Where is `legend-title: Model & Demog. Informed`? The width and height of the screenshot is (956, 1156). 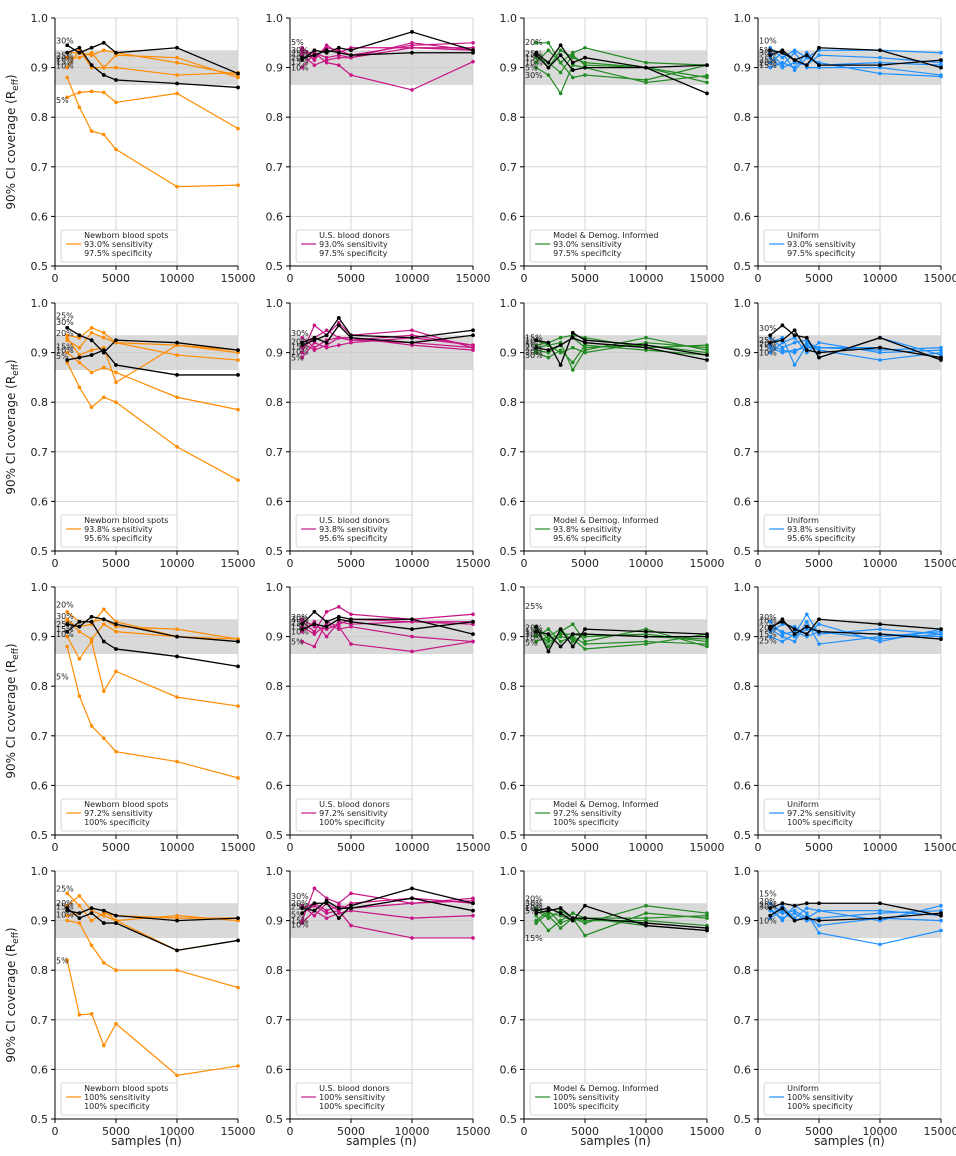 legend-title: Model & Demog. Informed is located at coordinates (605, 1088).